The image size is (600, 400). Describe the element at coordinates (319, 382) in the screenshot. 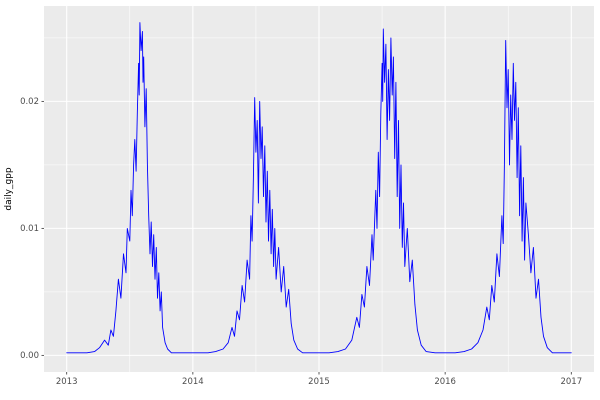

I see `x-tick-label: 2015` at that location.